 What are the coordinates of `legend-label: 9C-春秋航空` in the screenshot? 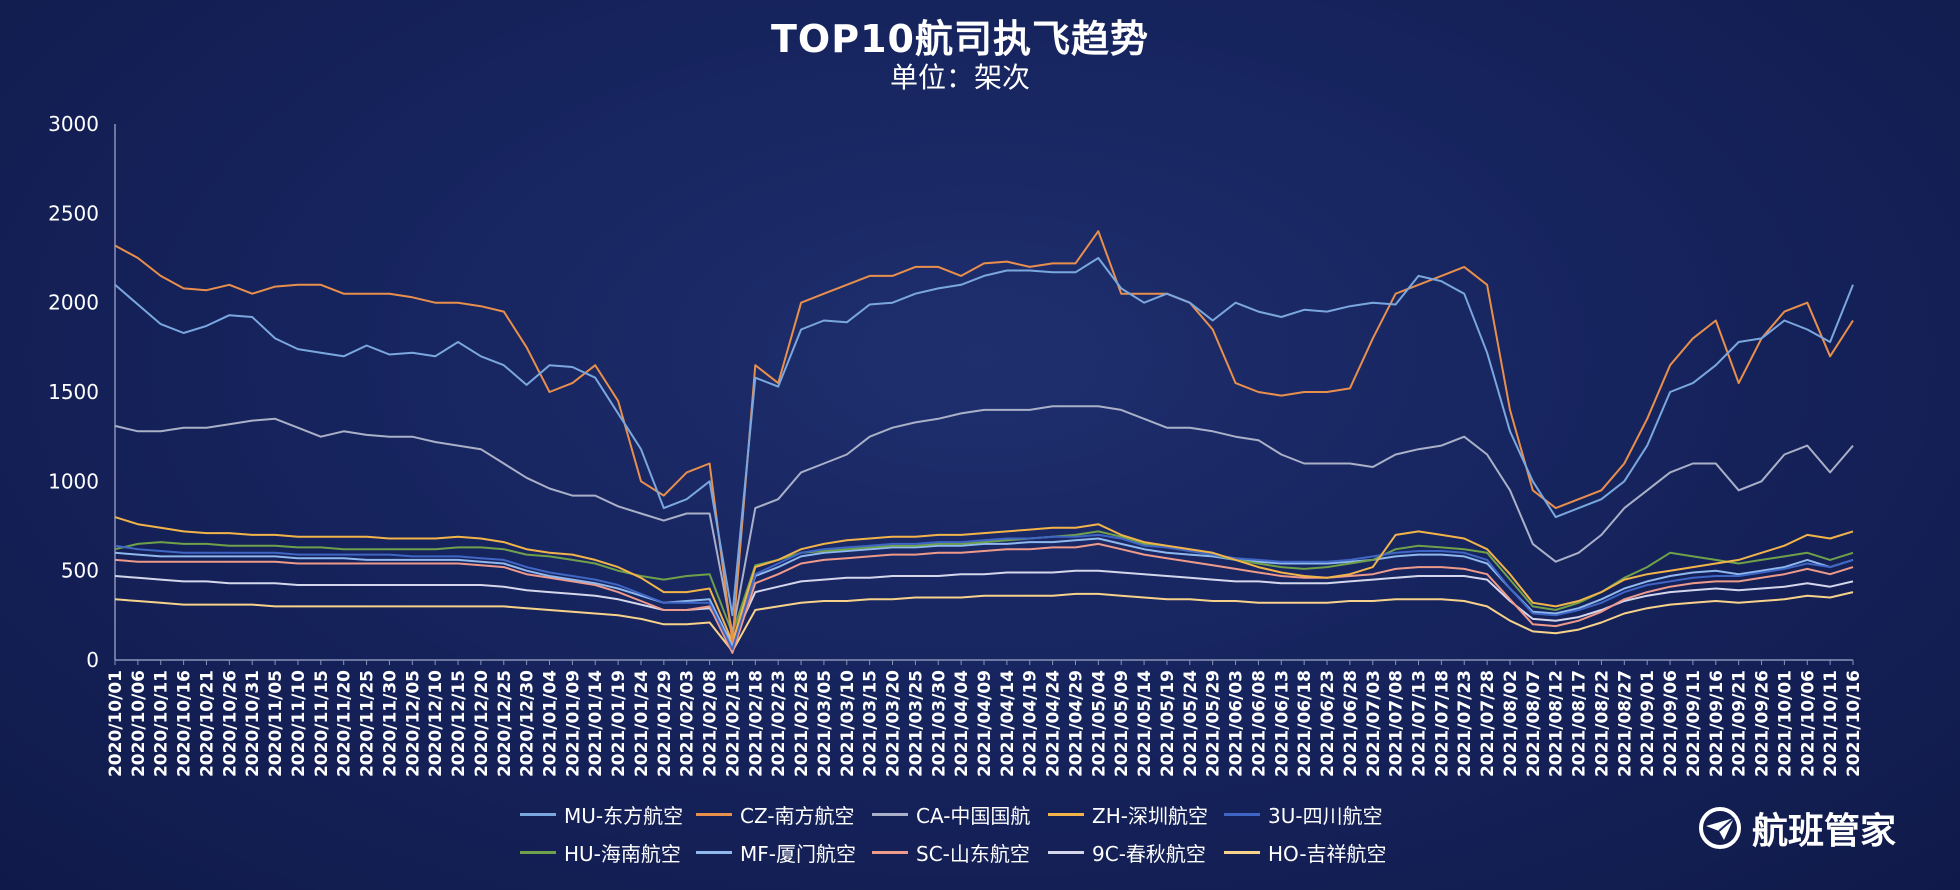 It's located at (1149, 853).